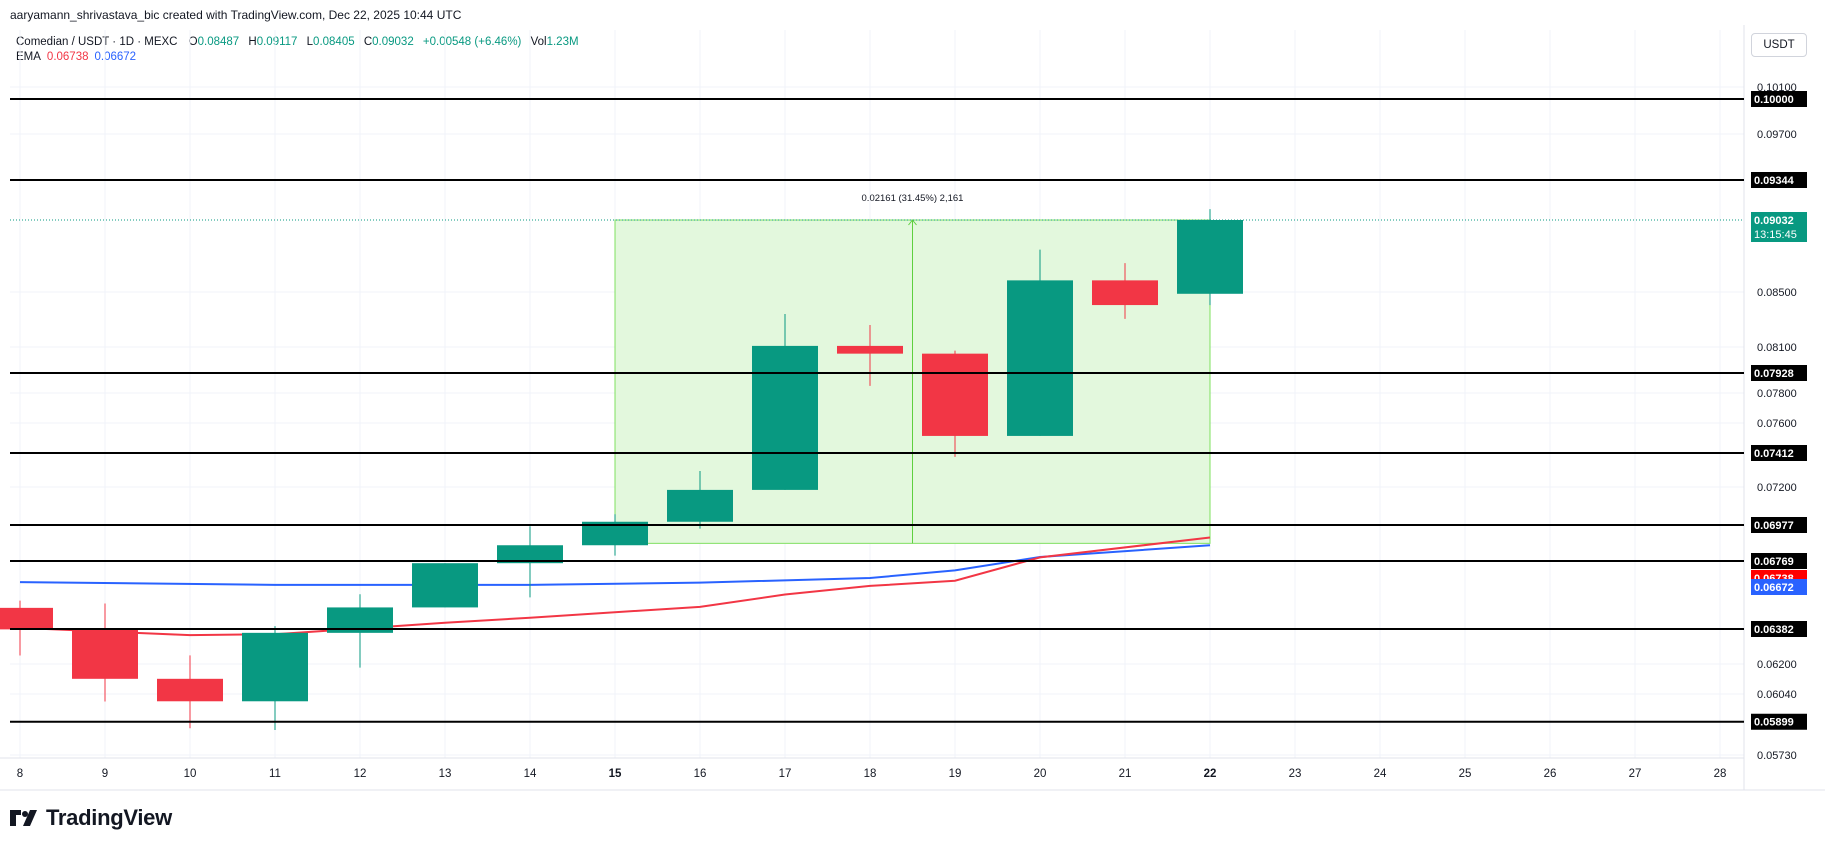 The width and height of the screenshot is (1825, 847). What do you see at coordinates (218, 42) in the screenshot?
I see `open-value: 0.08487` at bounding box center [218, 42].